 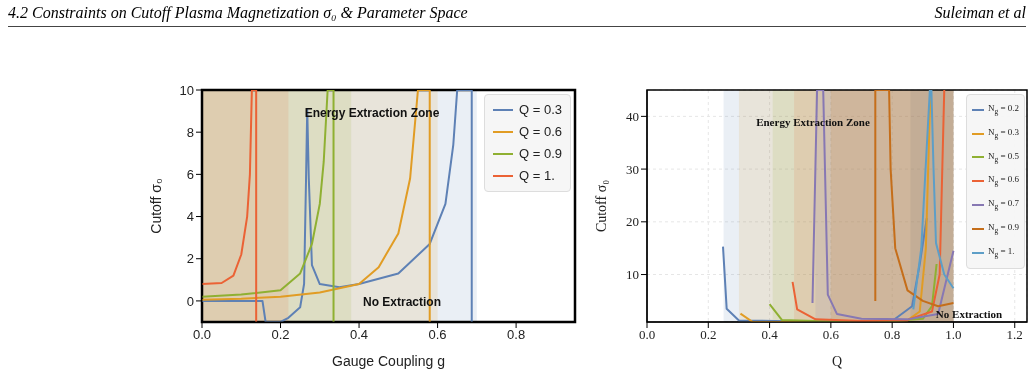 What do you see at coordinates (632, 169) in the screenshot?
I see `y-tick-label: 30` at bounding box center [632, 169].